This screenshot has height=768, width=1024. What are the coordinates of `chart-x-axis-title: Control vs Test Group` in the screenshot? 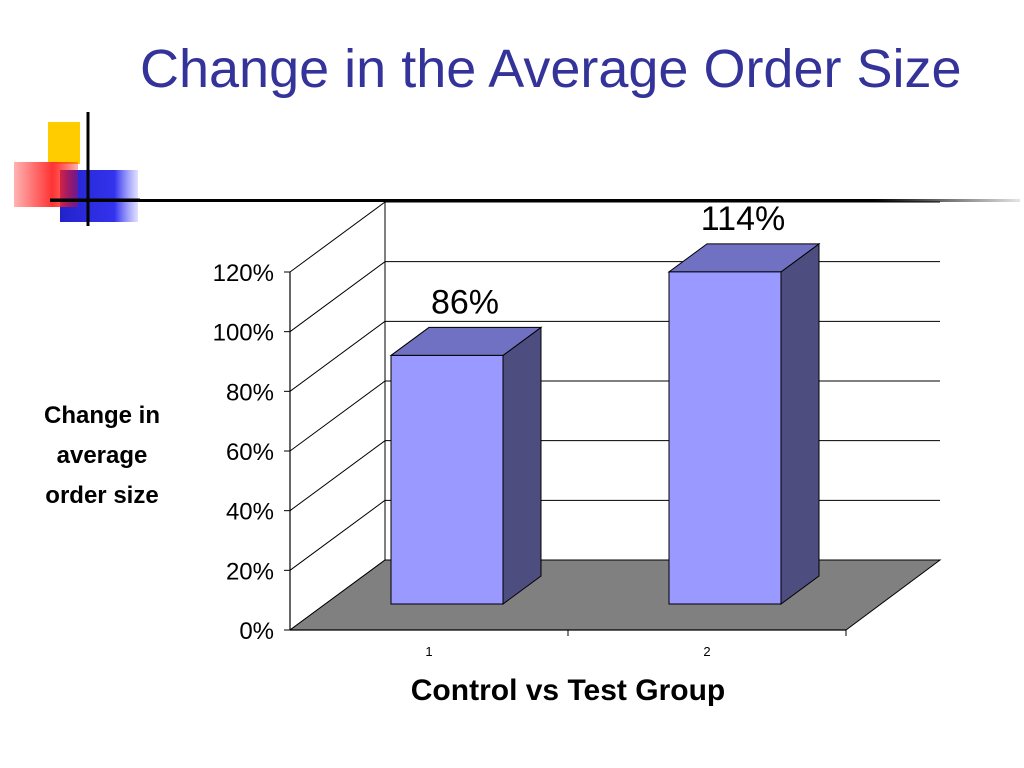 It's located at (568, 690).